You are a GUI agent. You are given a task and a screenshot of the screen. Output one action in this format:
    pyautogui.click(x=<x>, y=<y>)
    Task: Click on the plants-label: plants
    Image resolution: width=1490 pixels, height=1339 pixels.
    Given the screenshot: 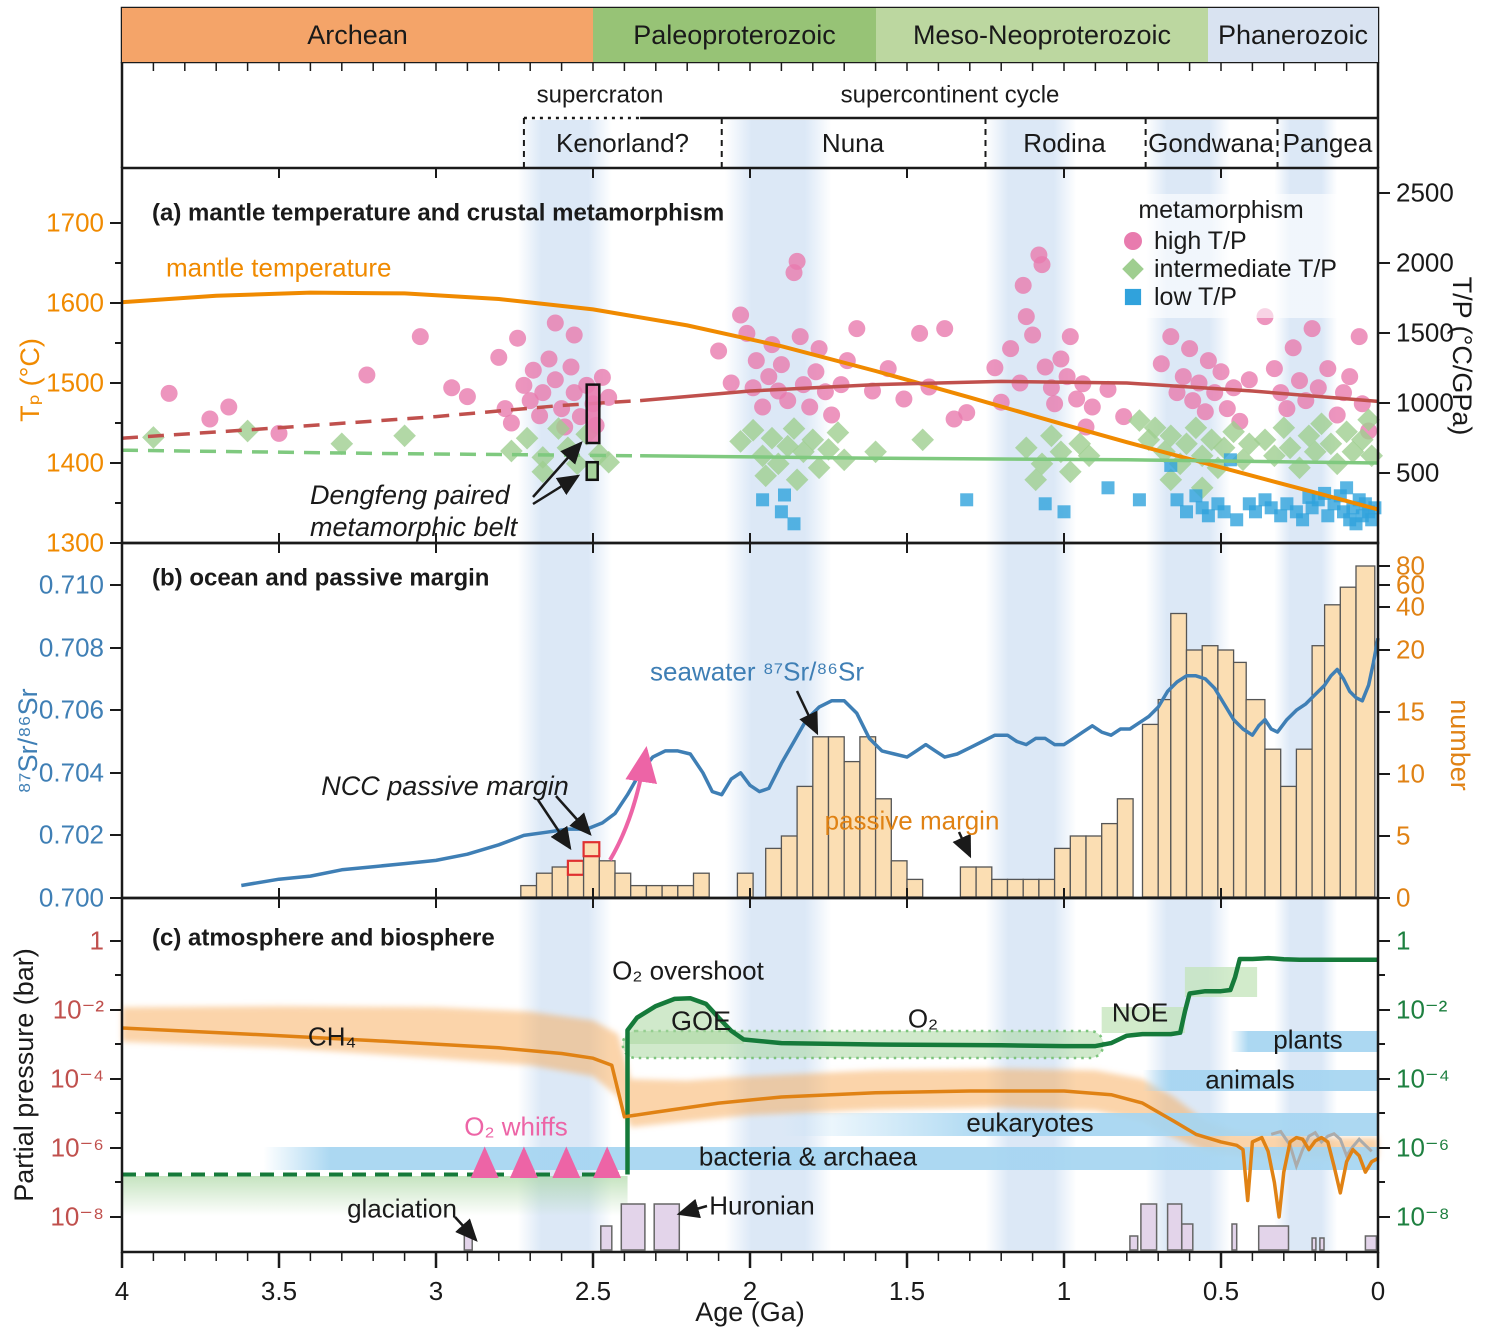 What is the action you would take?
    pyautogui.click(x=1308, y=1039)
    